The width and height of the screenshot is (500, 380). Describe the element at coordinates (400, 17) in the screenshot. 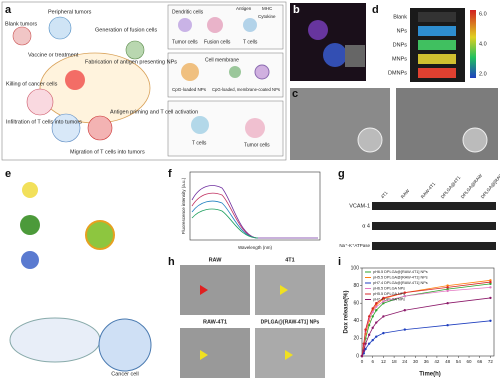

I see `sample-label: Blank` at that location.